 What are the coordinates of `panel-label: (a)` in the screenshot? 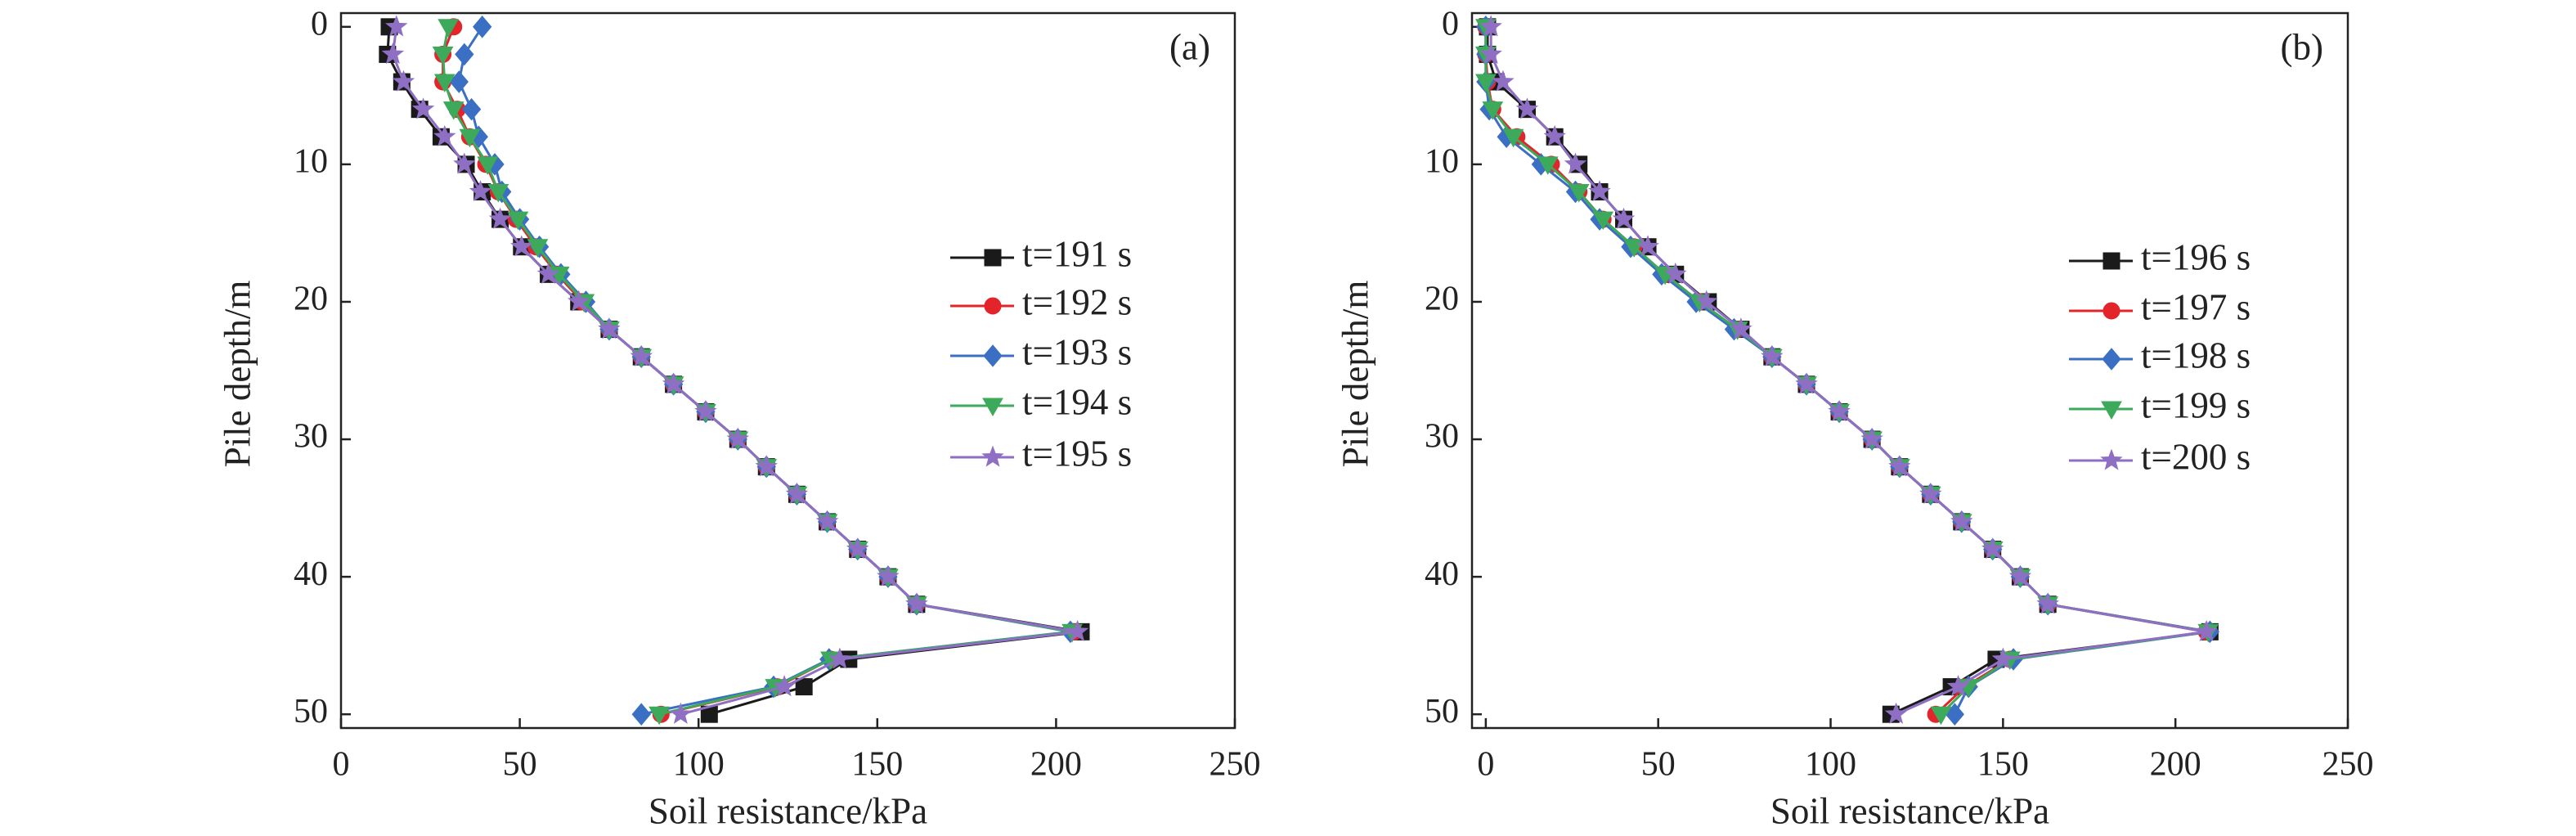 It's located at (1189, 46).